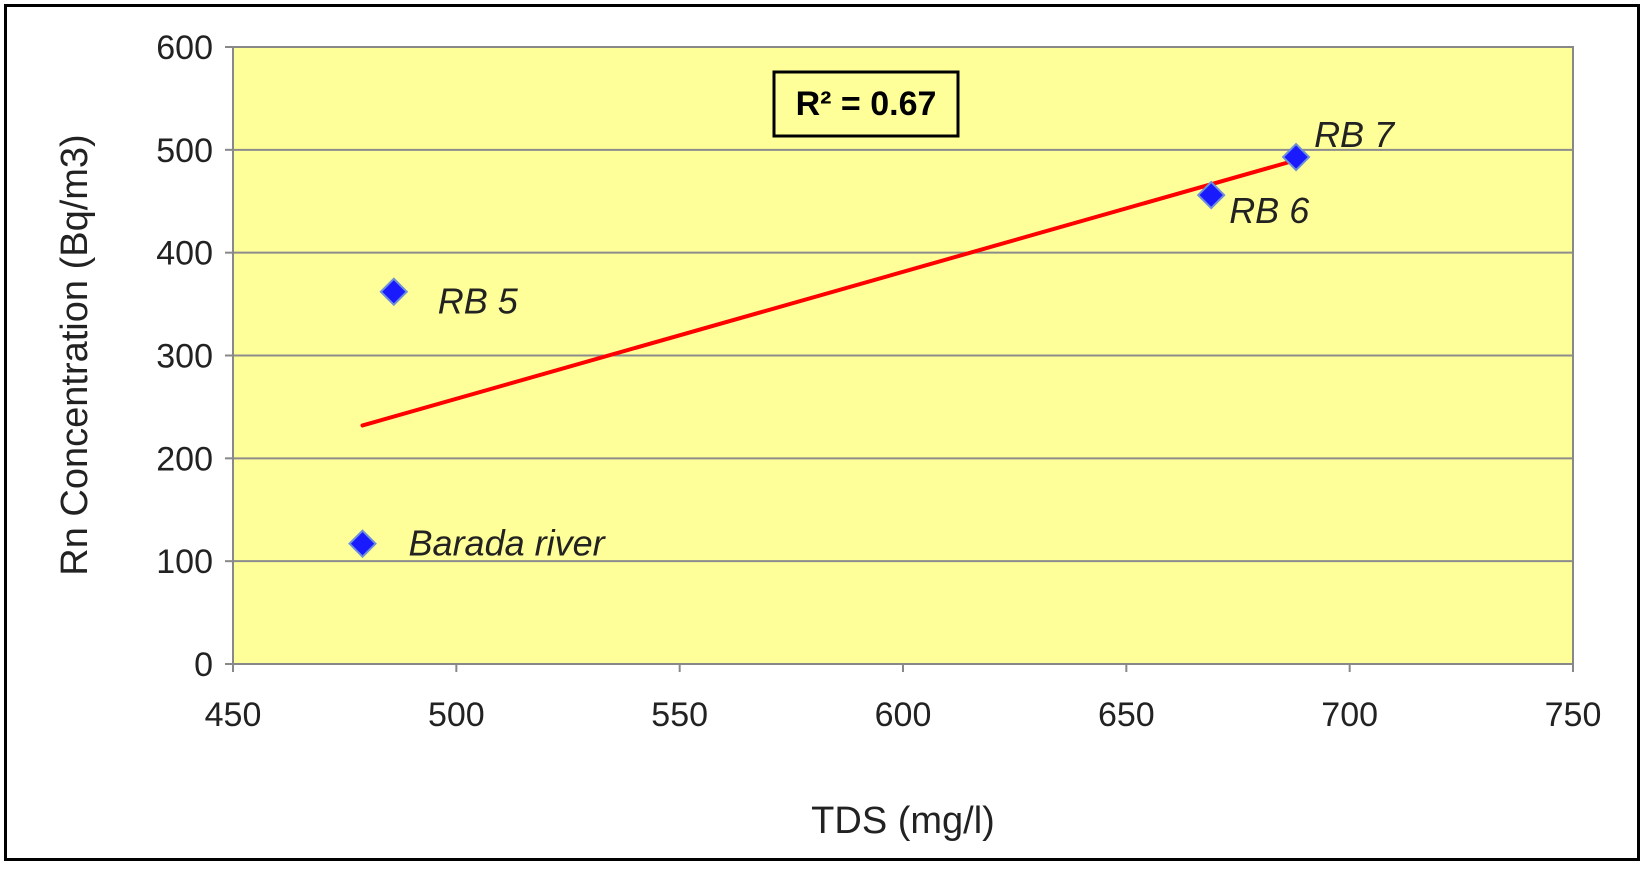 This screenshot has width=1648, height=869. What do you see at coordinates (75, 354) in the screenshot?
I see `y-axis-title: Rn Concentration (Bq/m3)` at bounding box center [75, 354].